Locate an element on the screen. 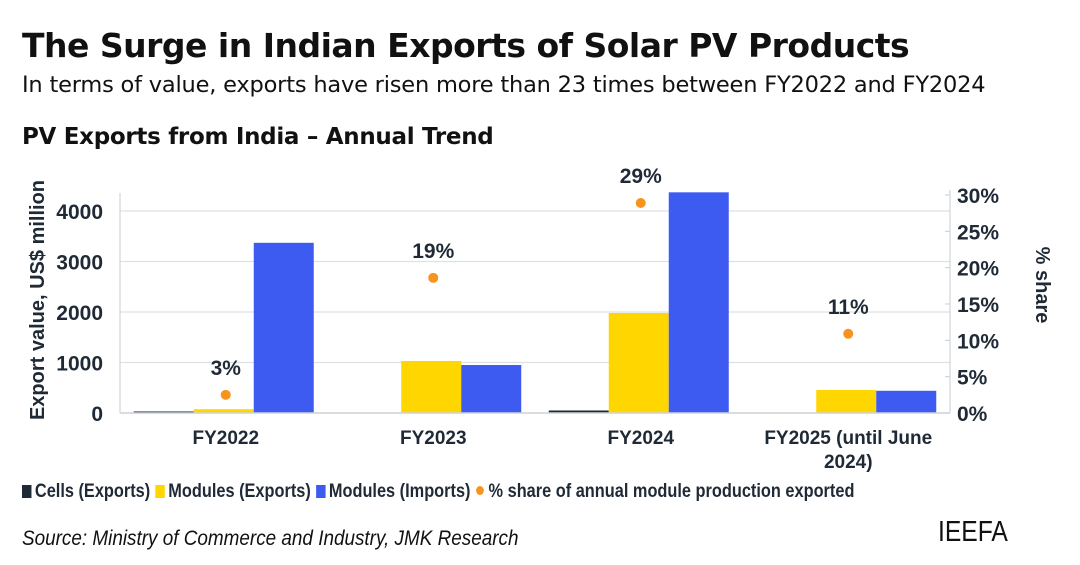 Image resolution: width=1080 pixels, height=565 pixels. legend-item: Cells (Exports) is located at coordinates (86, 492).